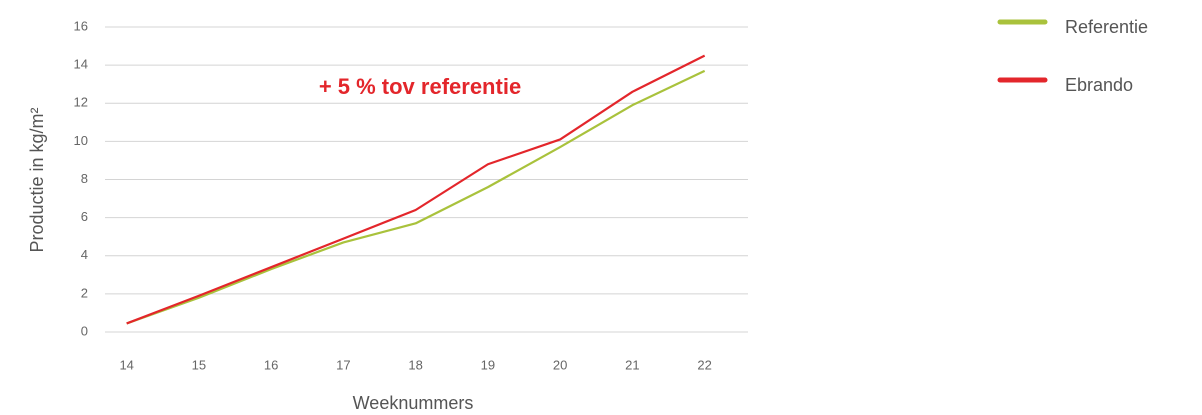 The width and height of the screenshot is (1202, 415). I want to click on x-axis-label: Weeknummers, so click(413, 403).